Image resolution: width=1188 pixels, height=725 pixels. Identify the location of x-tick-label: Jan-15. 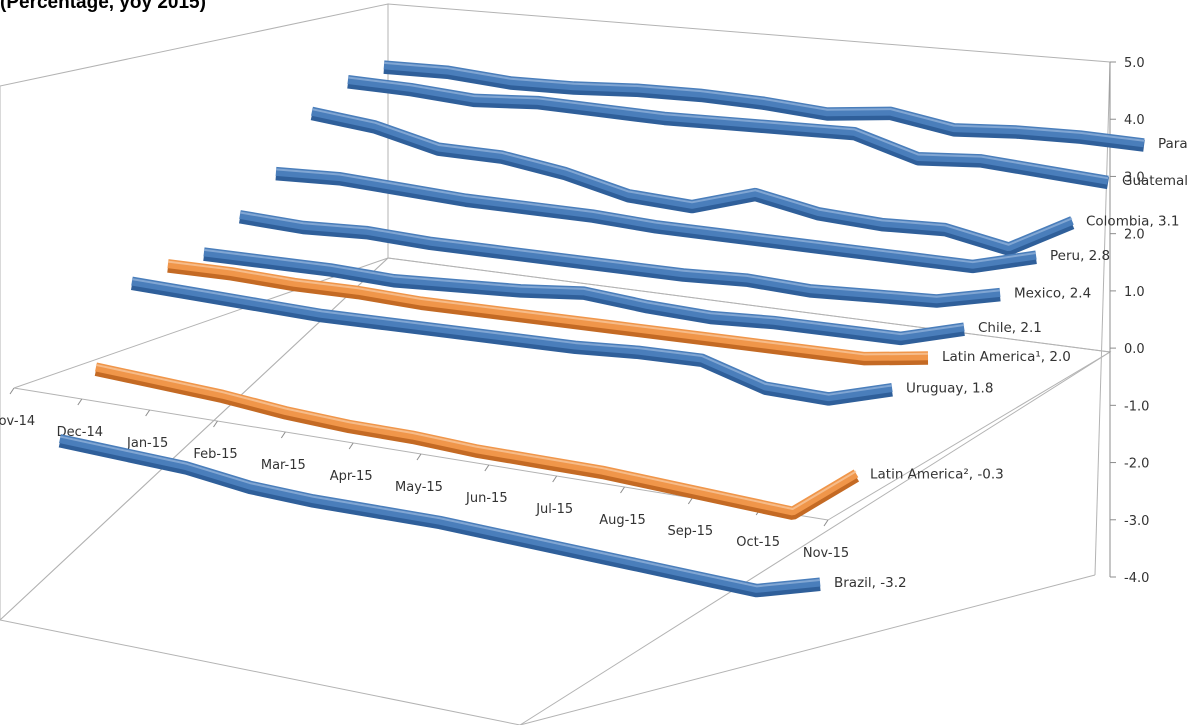
(147, 443).